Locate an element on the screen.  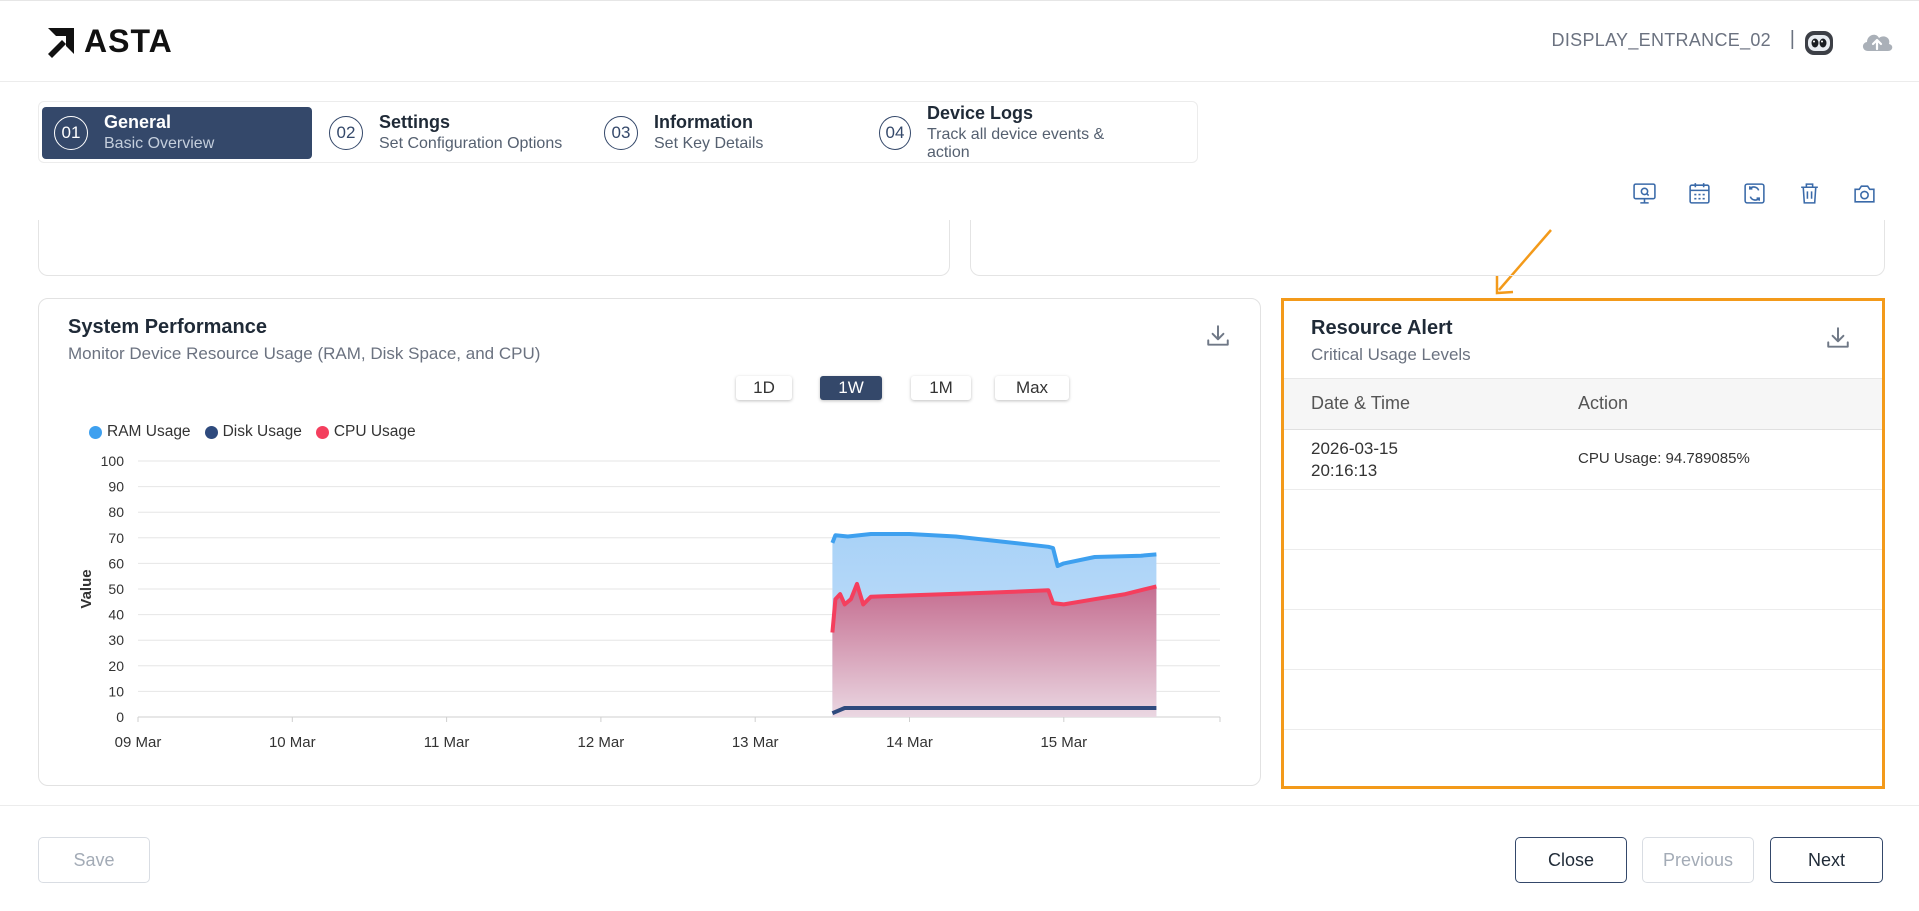
cpu-usage-area is located at coordinates (994, 650).